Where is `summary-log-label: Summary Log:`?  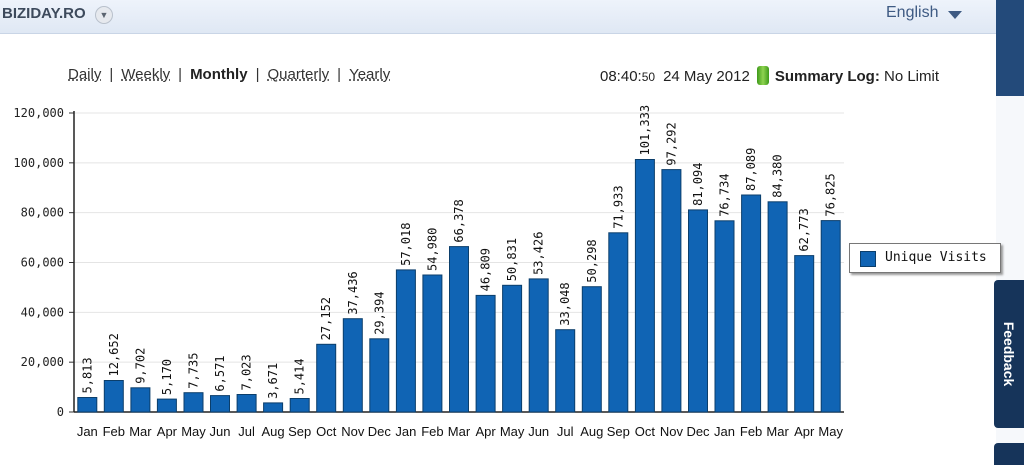
summary-log-label: Summary Log: is located at coordinates (827, 76).